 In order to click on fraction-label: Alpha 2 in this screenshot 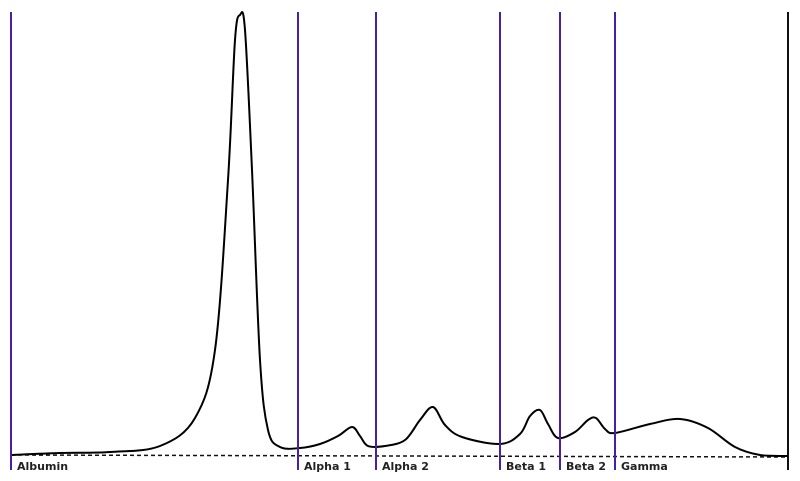, I will do `click(405, 466)`.